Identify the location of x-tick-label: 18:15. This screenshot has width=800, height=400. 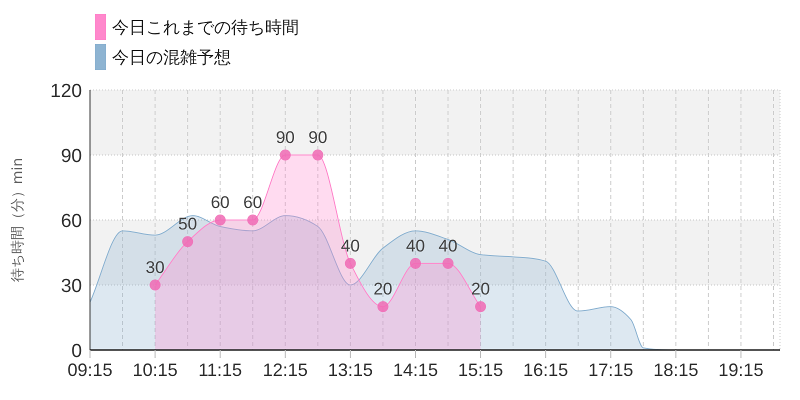
(675, 370).